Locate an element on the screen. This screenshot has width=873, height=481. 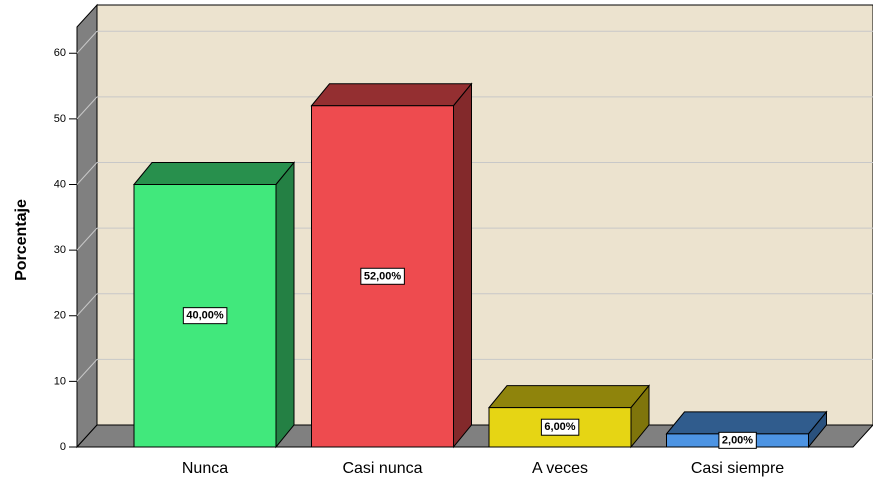
x-tick-label: A veces is located at coordinates (560, 468).